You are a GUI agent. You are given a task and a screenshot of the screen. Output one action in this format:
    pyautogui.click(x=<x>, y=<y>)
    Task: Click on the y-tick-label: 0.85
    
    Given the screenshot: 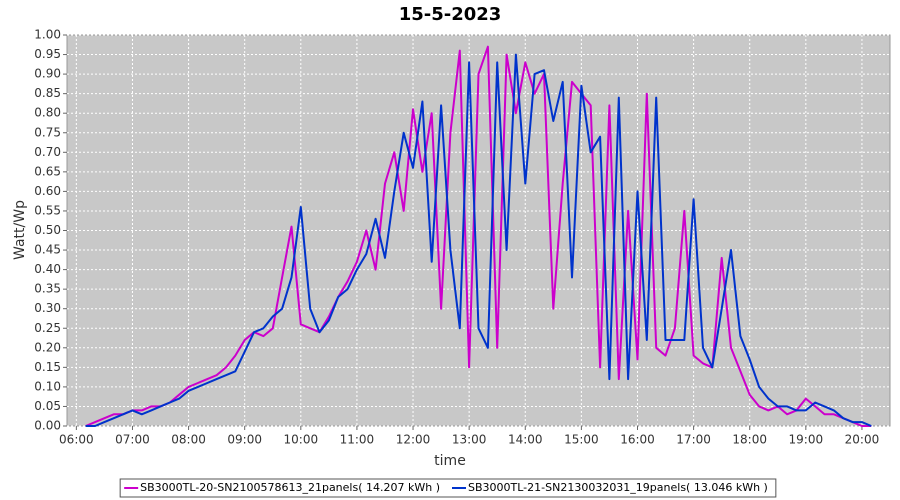 What is the action you would take?
    pyautogui.click(x=47, y=93)
    